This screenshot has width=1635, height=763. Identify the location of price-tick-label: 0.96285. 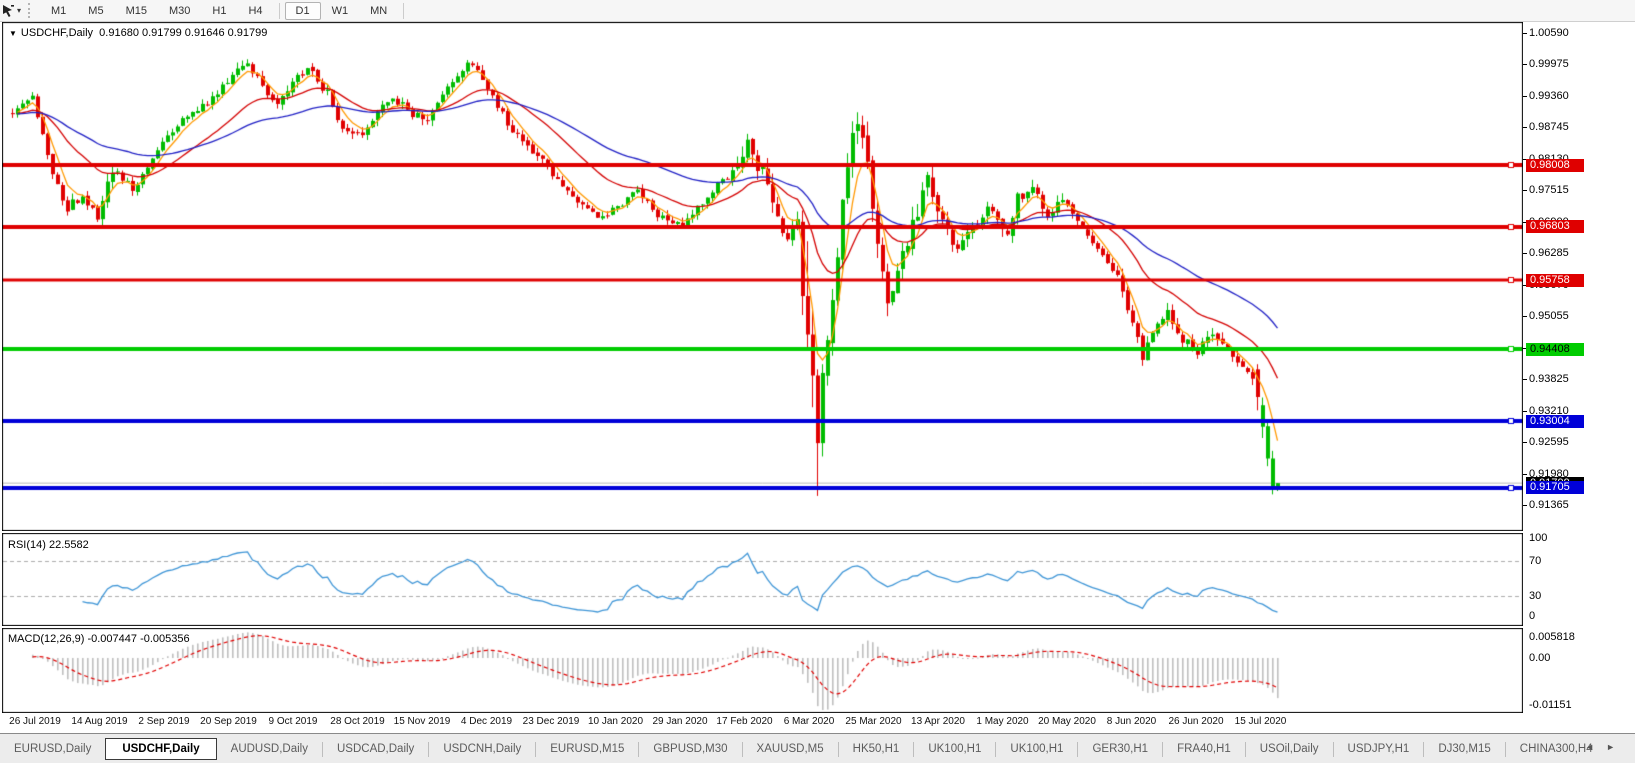
(1546, 253).